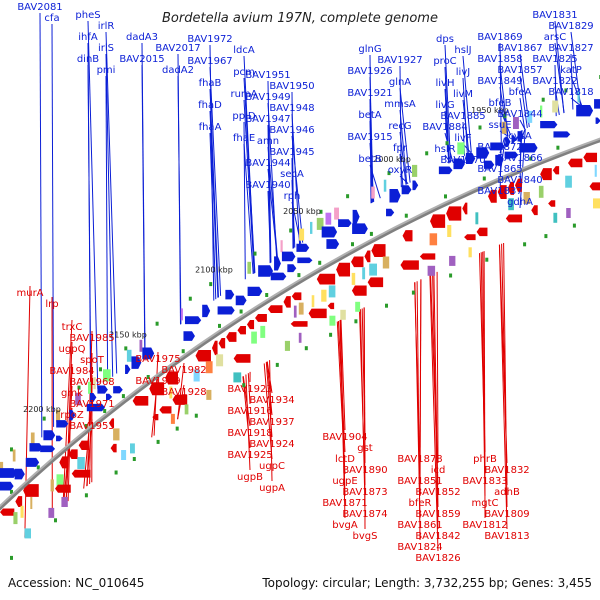  Describe the element at coordinates (267, 119) in the screenshot. I see `forward-gene-label: BAV1947` at that location.